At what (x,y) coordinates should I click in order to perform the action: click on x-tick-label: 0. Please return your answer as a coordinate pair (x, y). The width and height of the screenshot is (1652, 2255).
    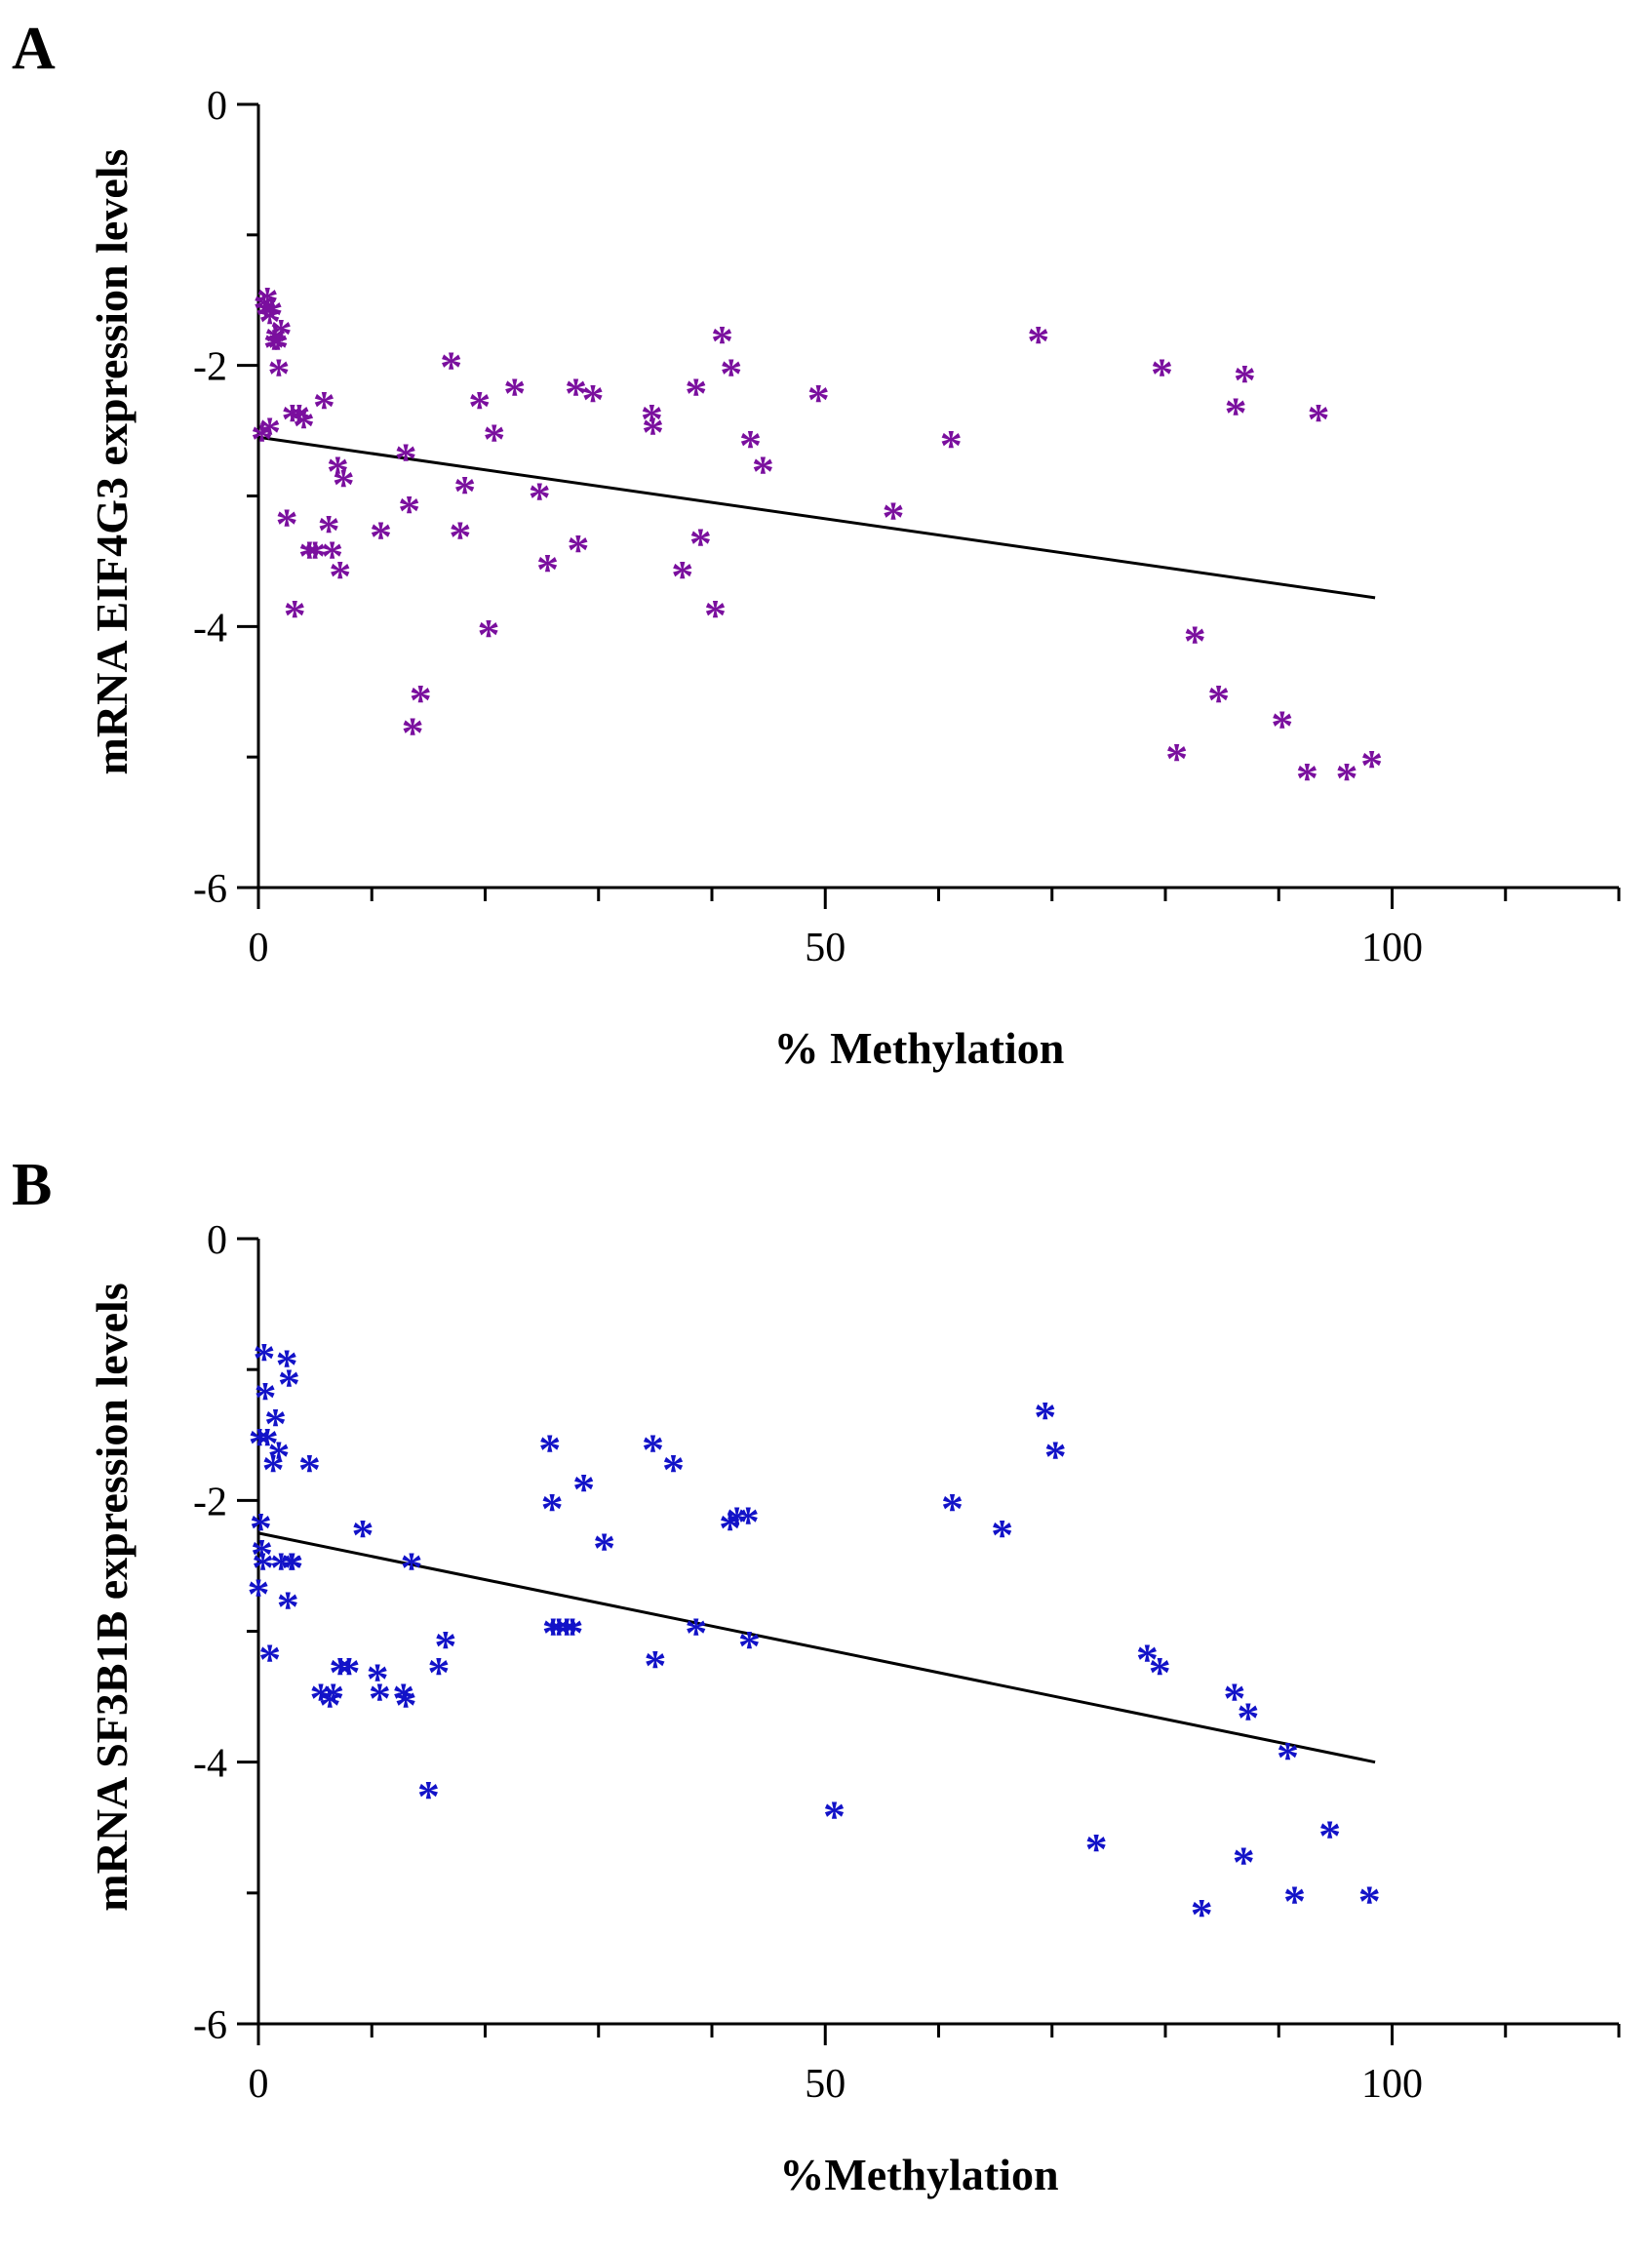
    Looking at the image, I should click on (259, 2085).